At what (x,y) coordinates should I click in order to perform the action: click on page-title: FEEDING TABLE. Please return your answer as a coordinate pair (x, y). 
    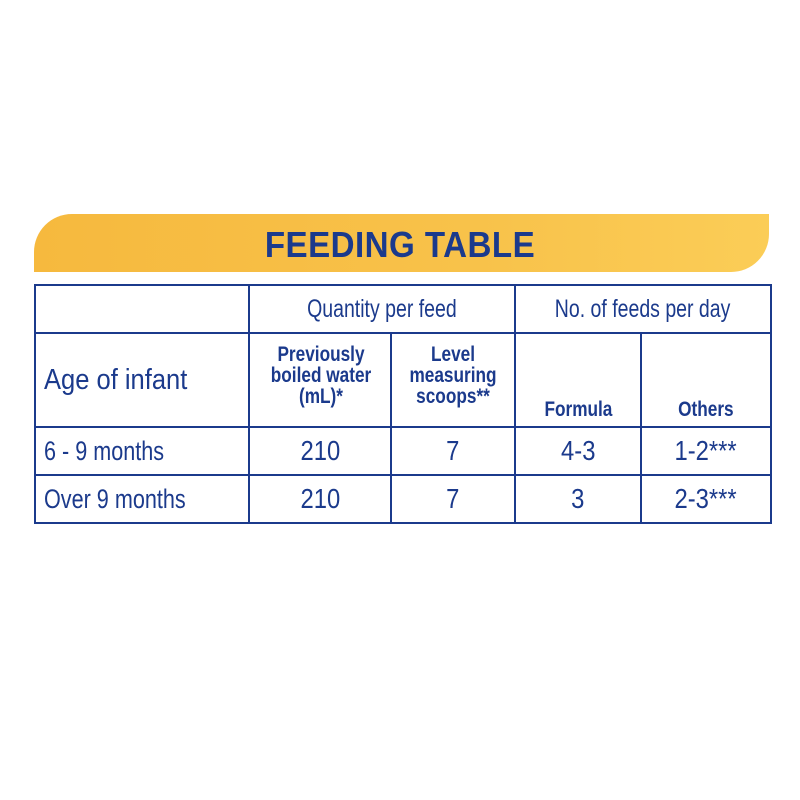
    Looking at the image, I should click on (400, 244).